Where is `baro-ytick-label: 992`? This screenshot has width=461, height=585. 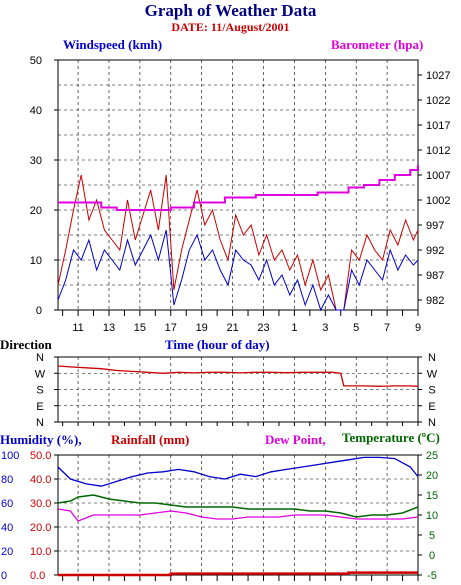 baro-ytick-label: 992 is located at coordinates (435, 251).